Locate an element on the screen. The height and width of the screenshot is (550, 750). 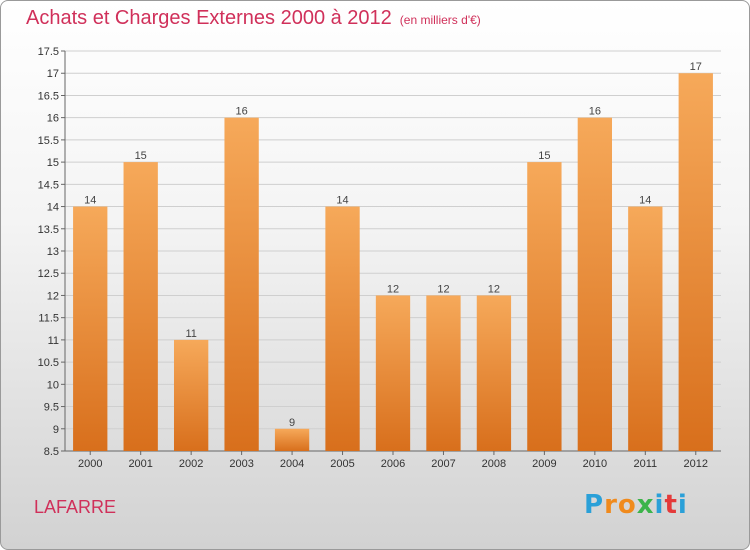
value-label-2010: 16 is located at coordinates (595, 112).